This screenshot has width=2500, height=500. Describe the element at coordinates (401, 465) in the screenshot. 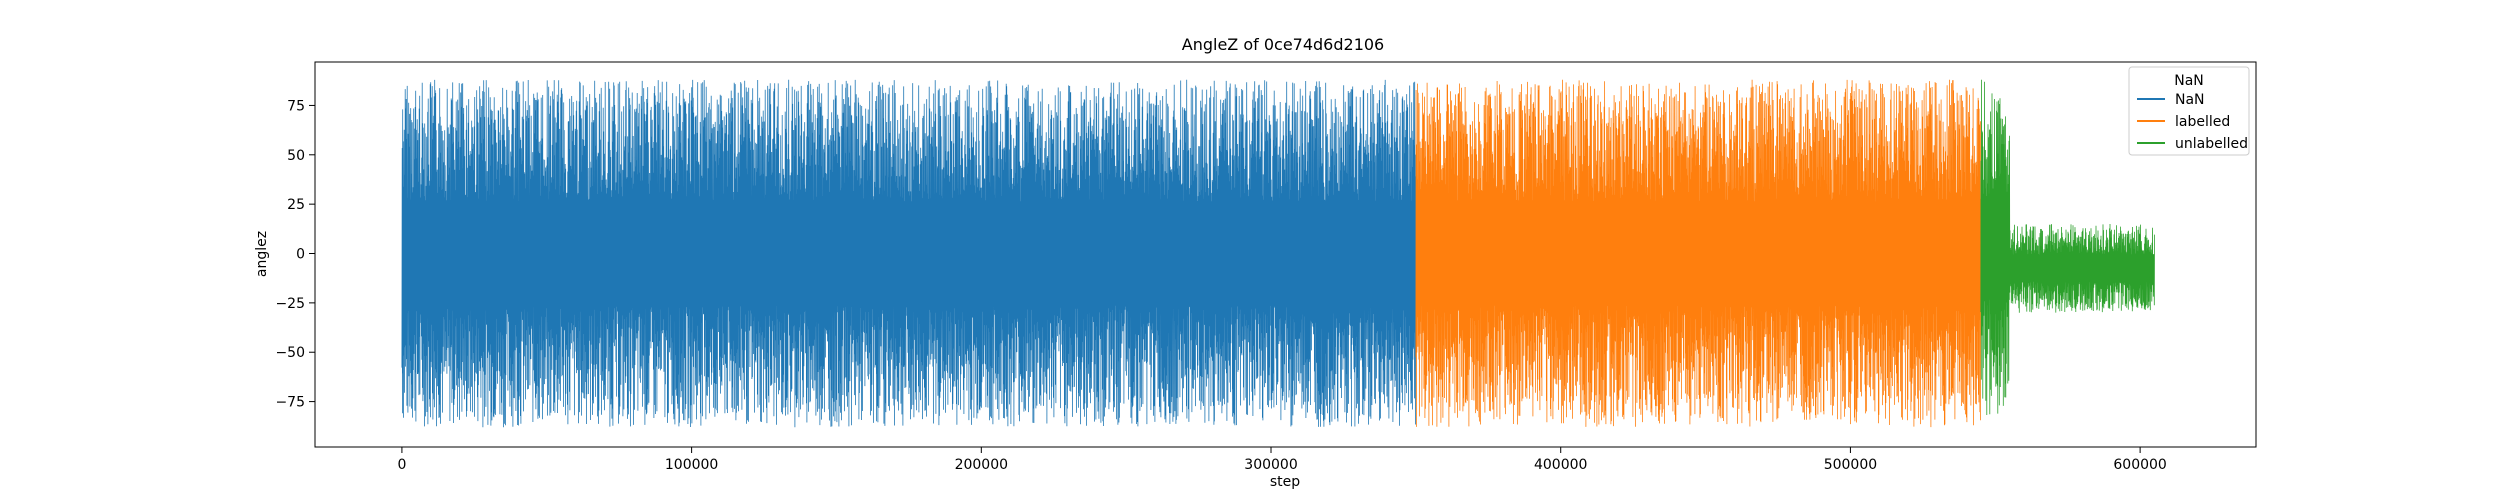

I see `x-tick-label: 0` at that location.